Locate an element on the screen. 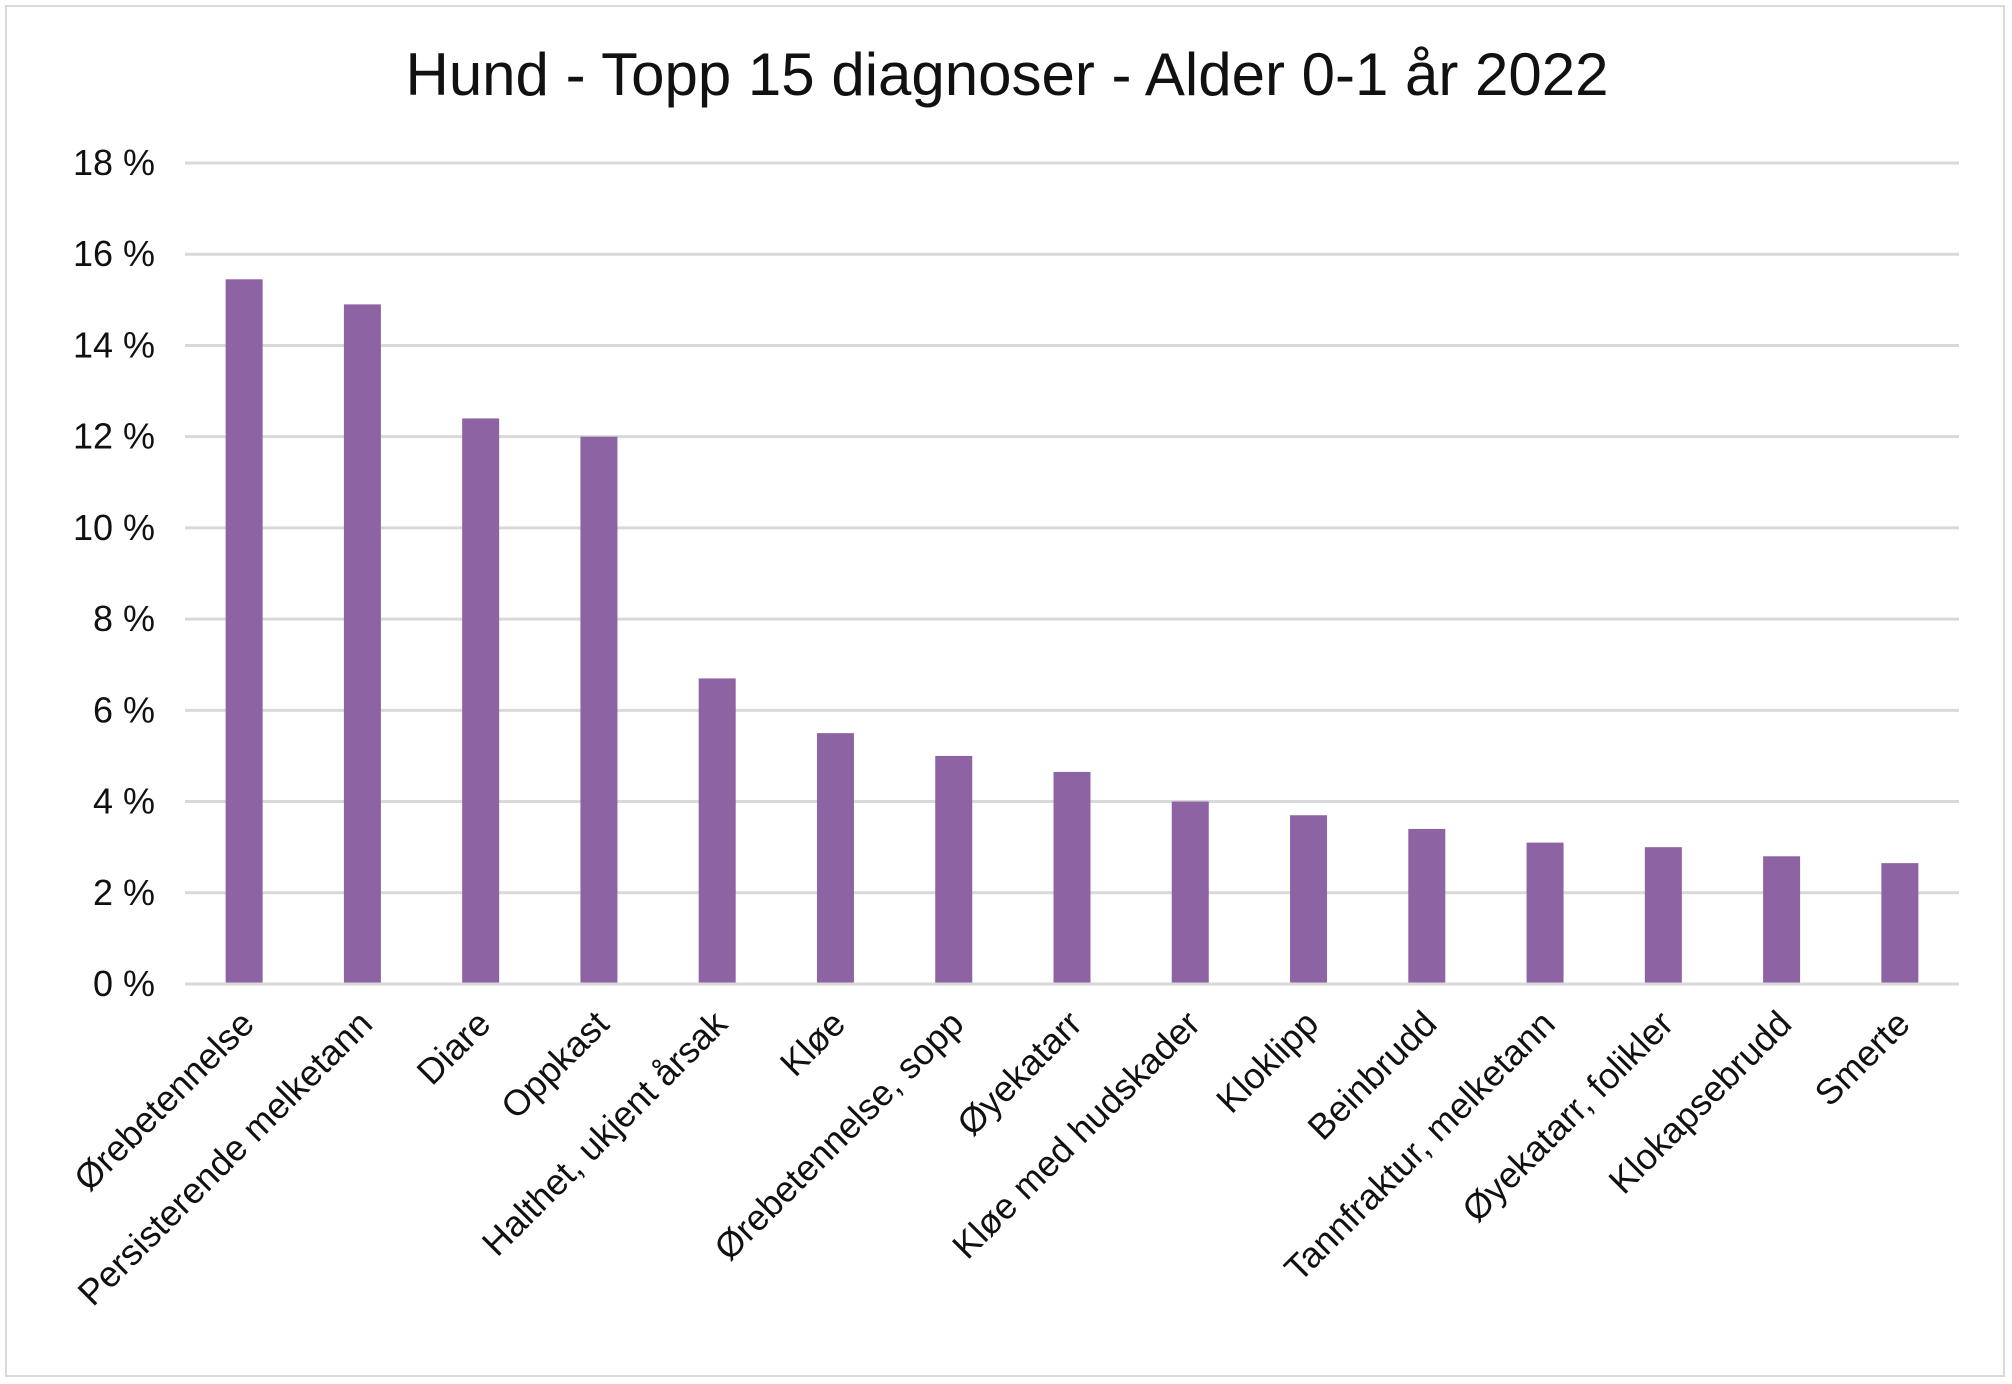 The height and width of the screenshot is (1384, 2012). x-tick-label: Kløe is located at coordinates (812, 1043).